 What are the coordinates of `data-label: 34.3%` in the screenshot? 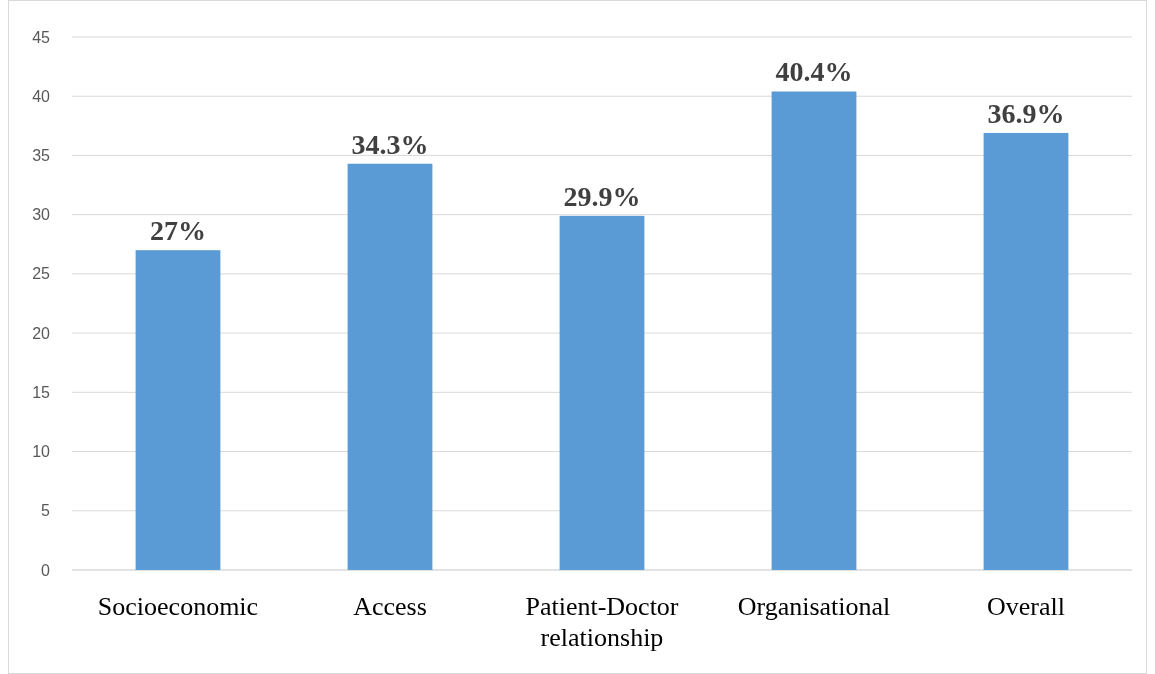 It's located at (390, 144).